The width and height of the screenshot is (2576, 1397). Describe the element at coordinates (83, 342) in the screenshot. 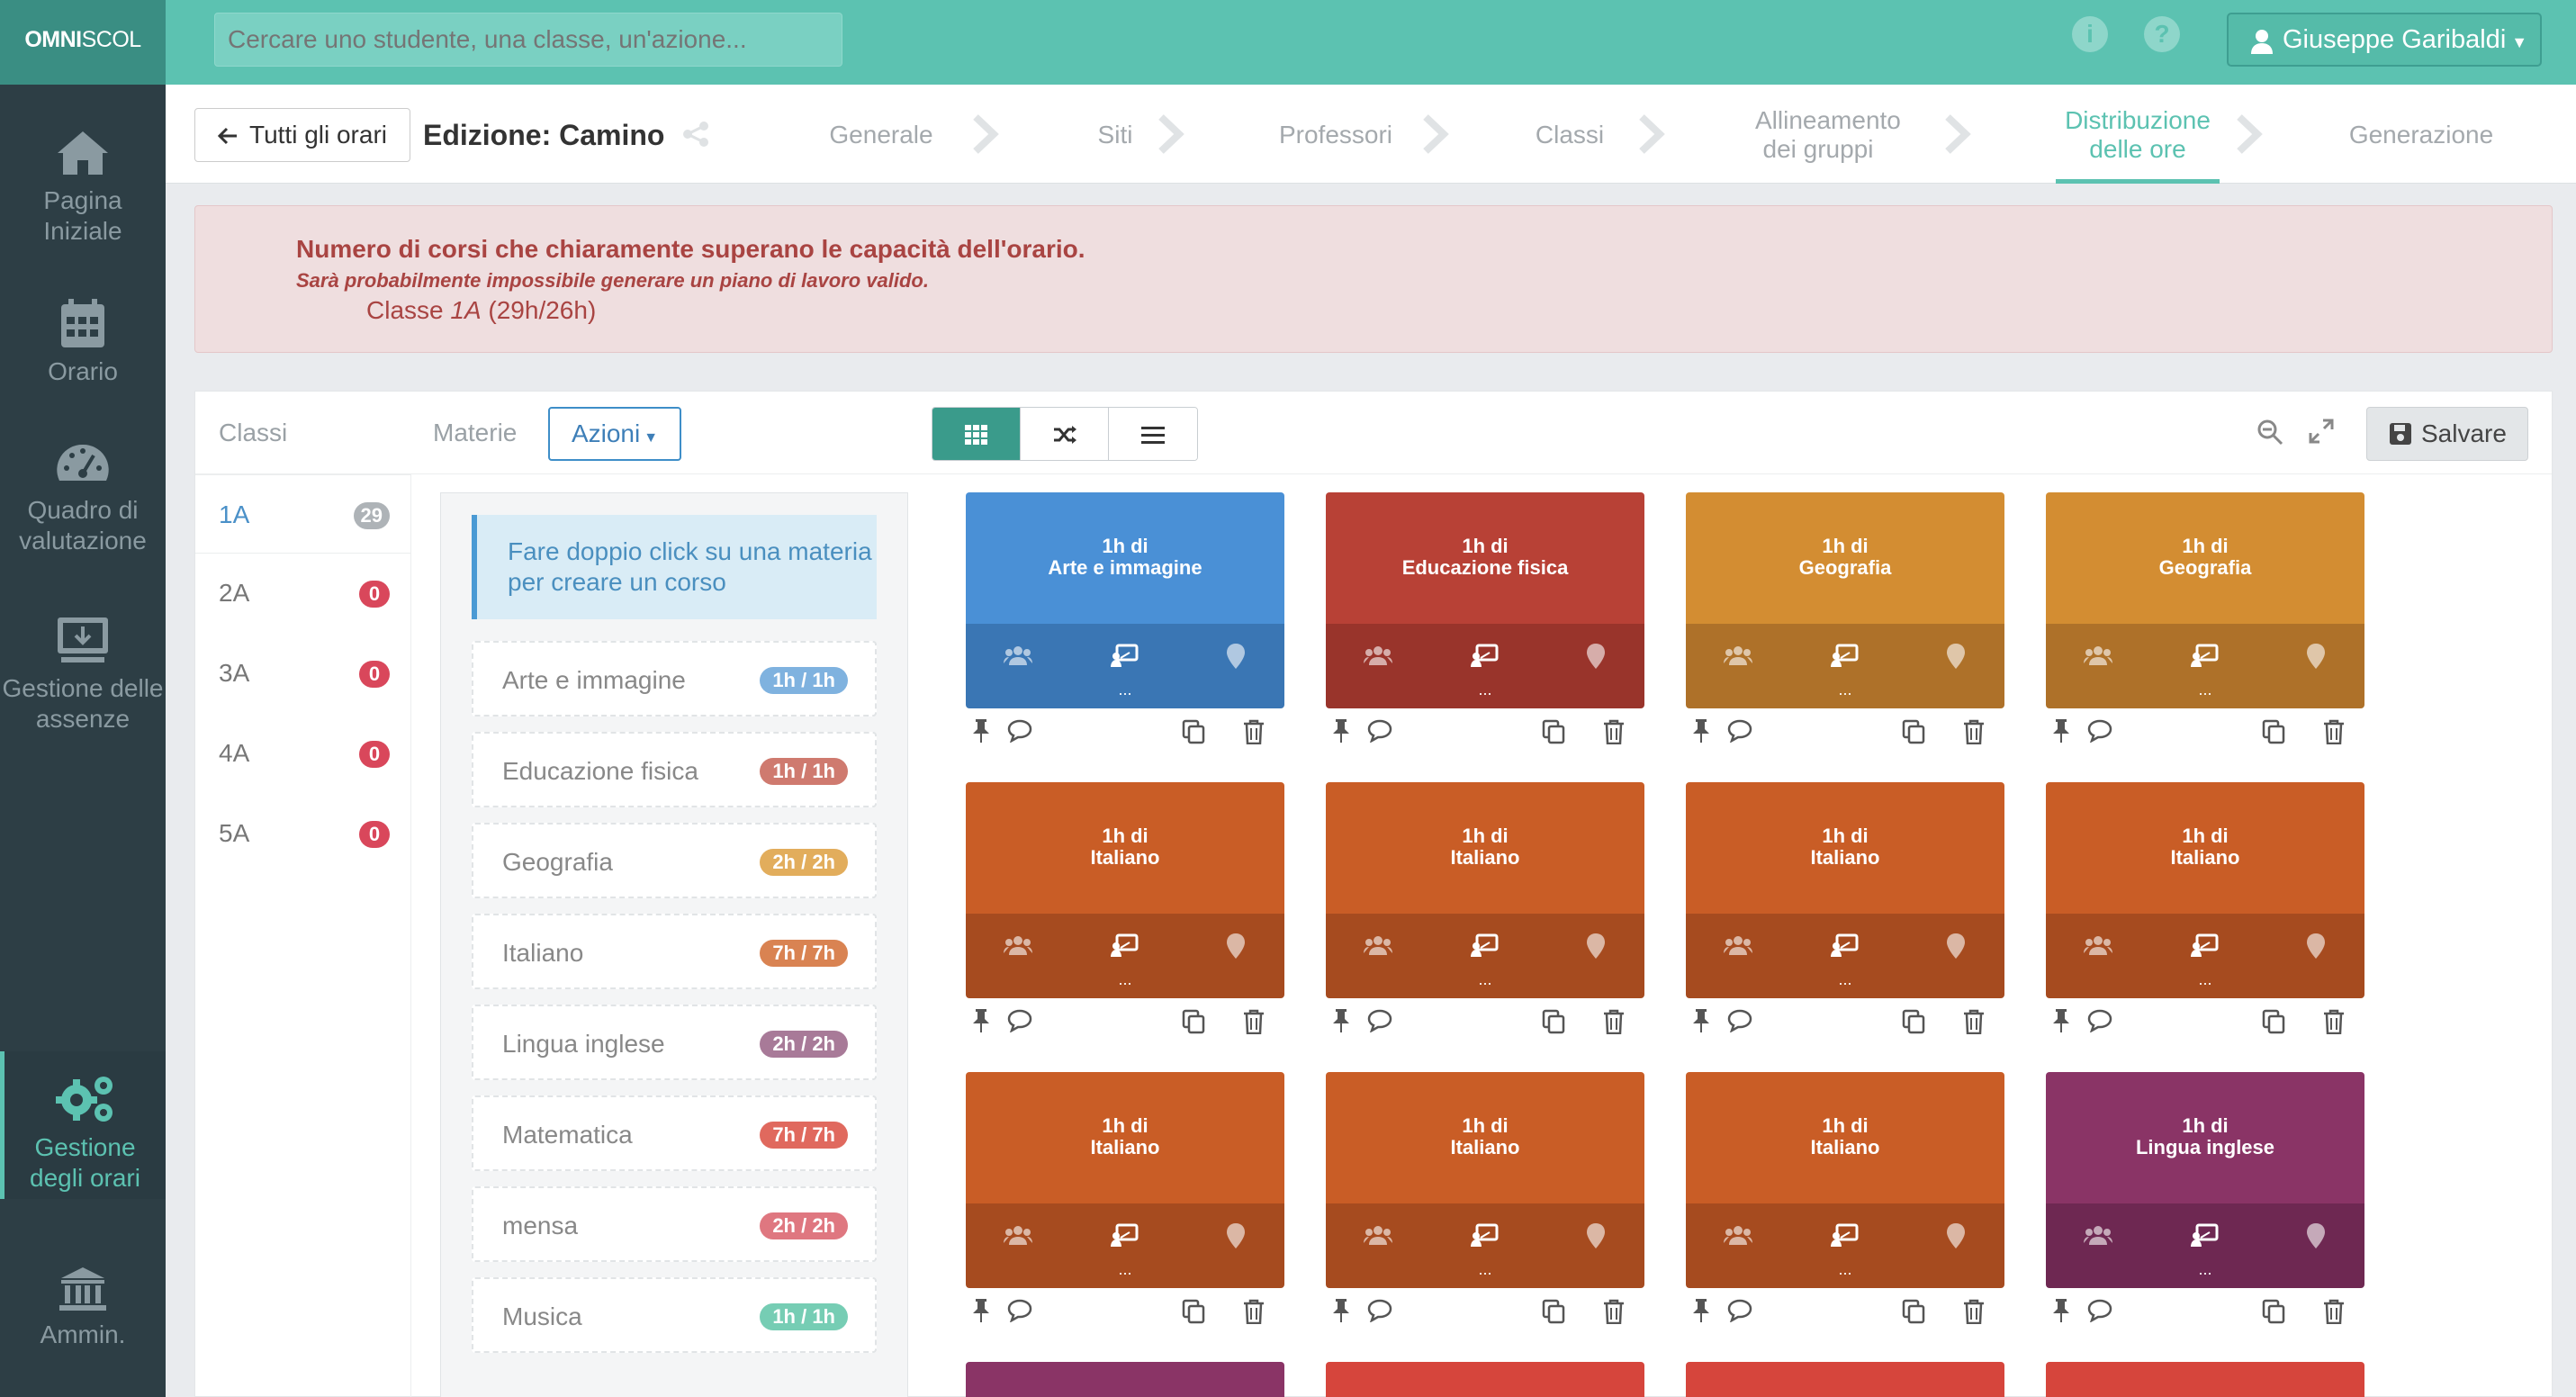

I see `sidebar-item-orario: Orario` at that location.